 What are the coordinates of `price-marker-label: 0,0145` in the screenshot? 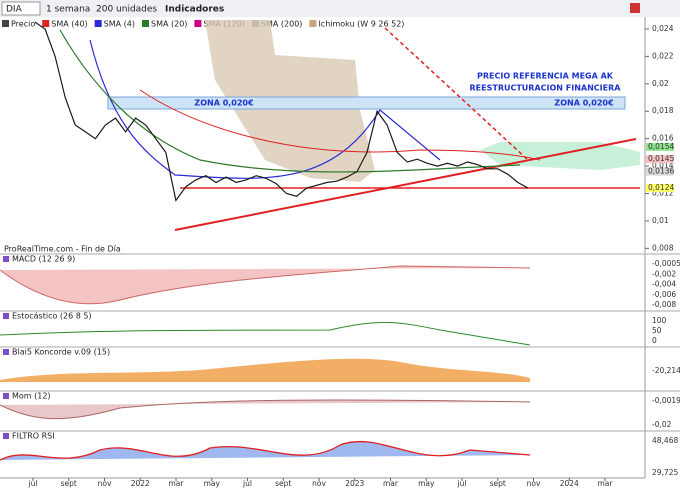 It's located at (661, 158).